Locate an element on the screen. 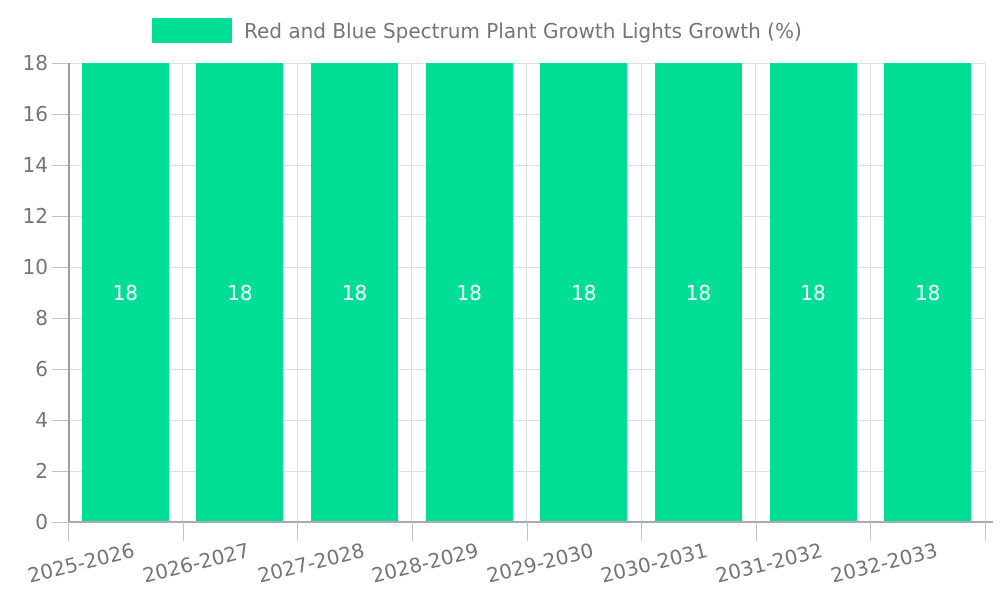 This screenshot has height=600, width=1000. legend-swatch is located at coordinates (192, 30).